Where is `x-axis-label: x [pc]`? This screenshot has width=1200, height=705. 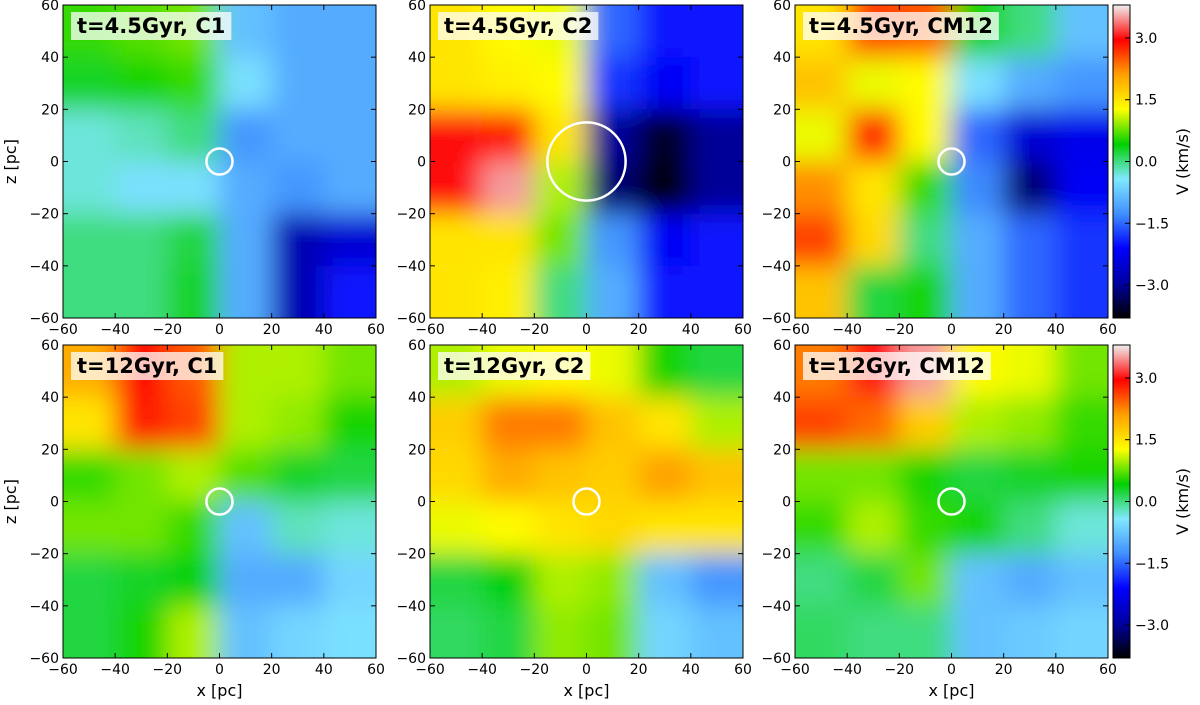
x-axis-label: x [pc] is located at coordinates (587, 690).